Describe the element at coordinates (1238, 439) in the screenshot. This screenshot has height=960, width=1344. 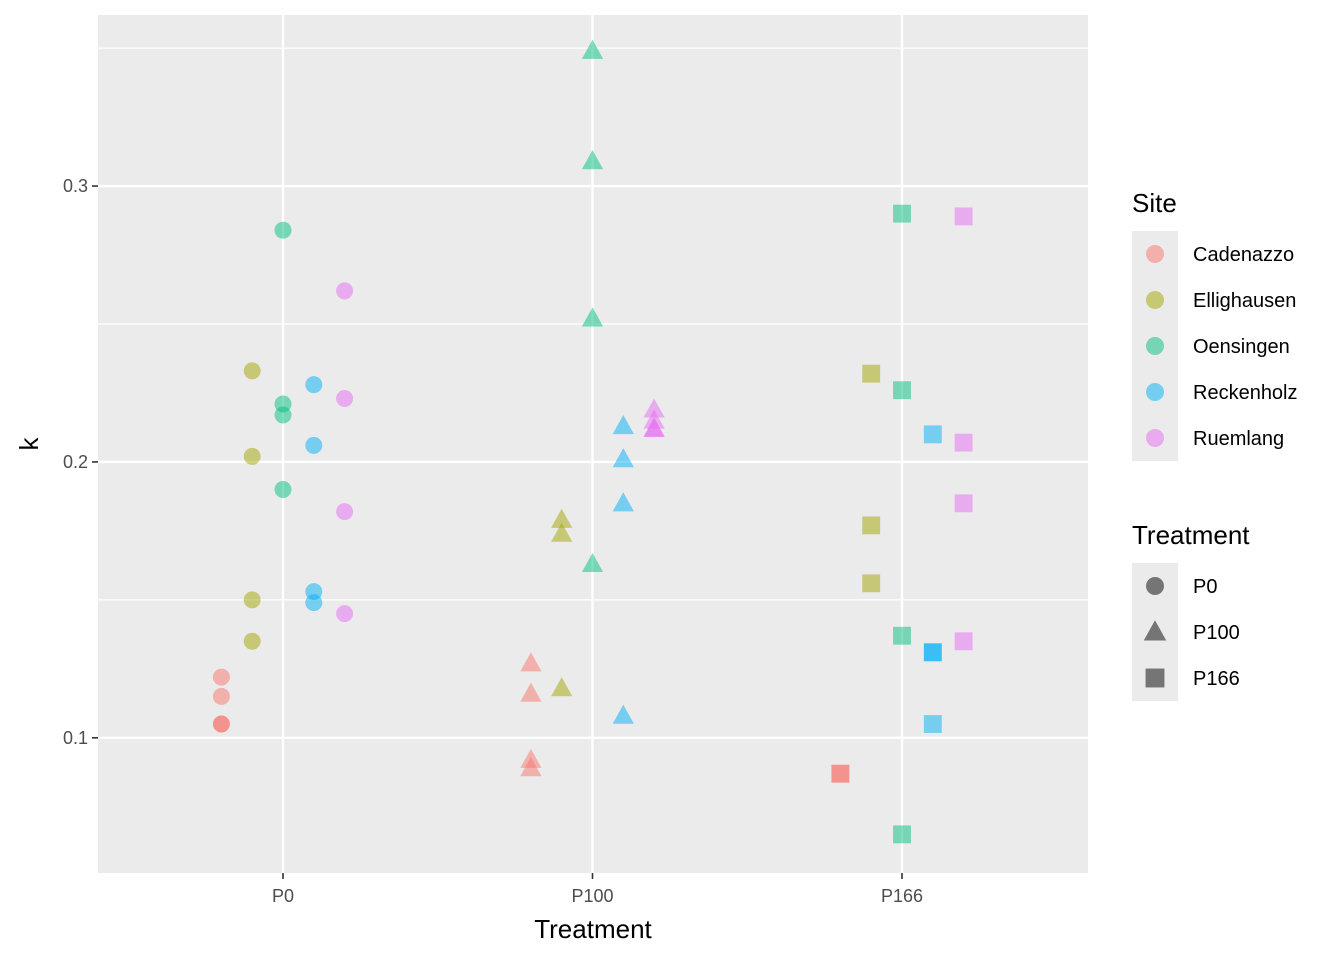
I see `legend-site-label: Ruemlang` at that location.